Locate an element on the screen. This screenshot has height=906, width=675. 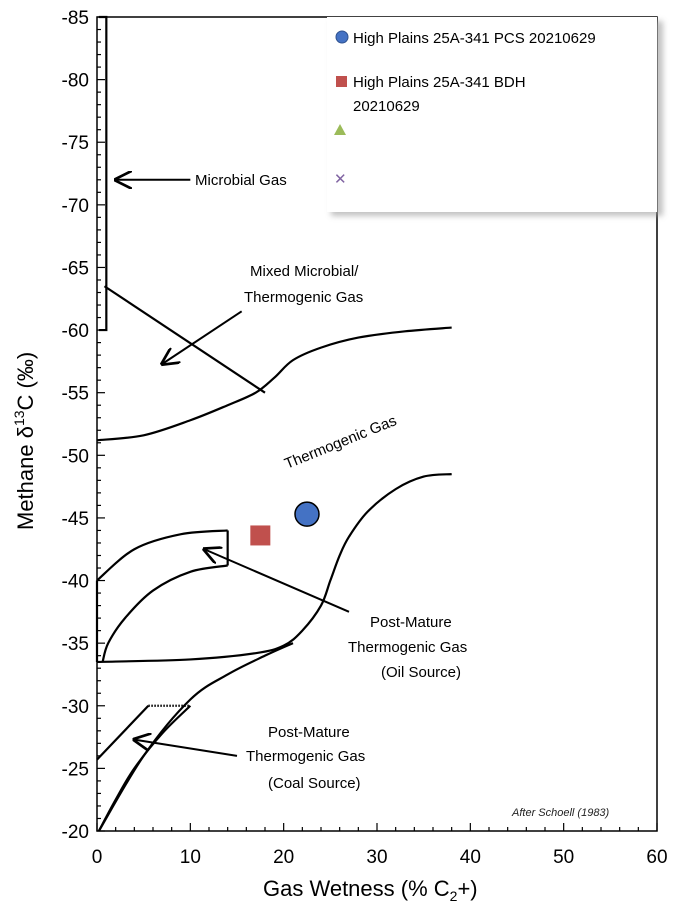
x-tick-label: 40 is located at coordinates (470, 857).